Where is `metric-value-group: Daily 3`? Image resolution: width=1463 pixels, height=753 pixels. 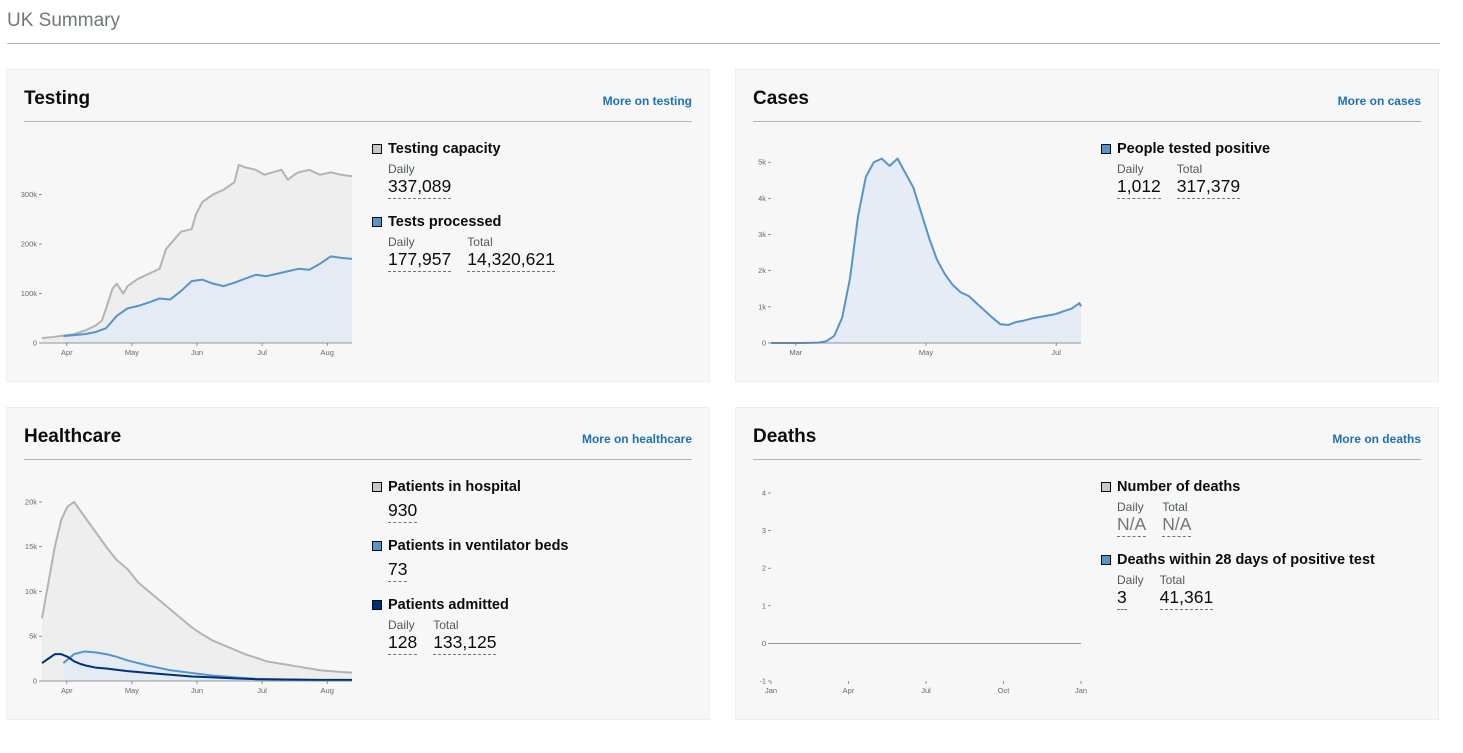
metric-value-group: Daily 3 is located at coordinates (1130, 591).